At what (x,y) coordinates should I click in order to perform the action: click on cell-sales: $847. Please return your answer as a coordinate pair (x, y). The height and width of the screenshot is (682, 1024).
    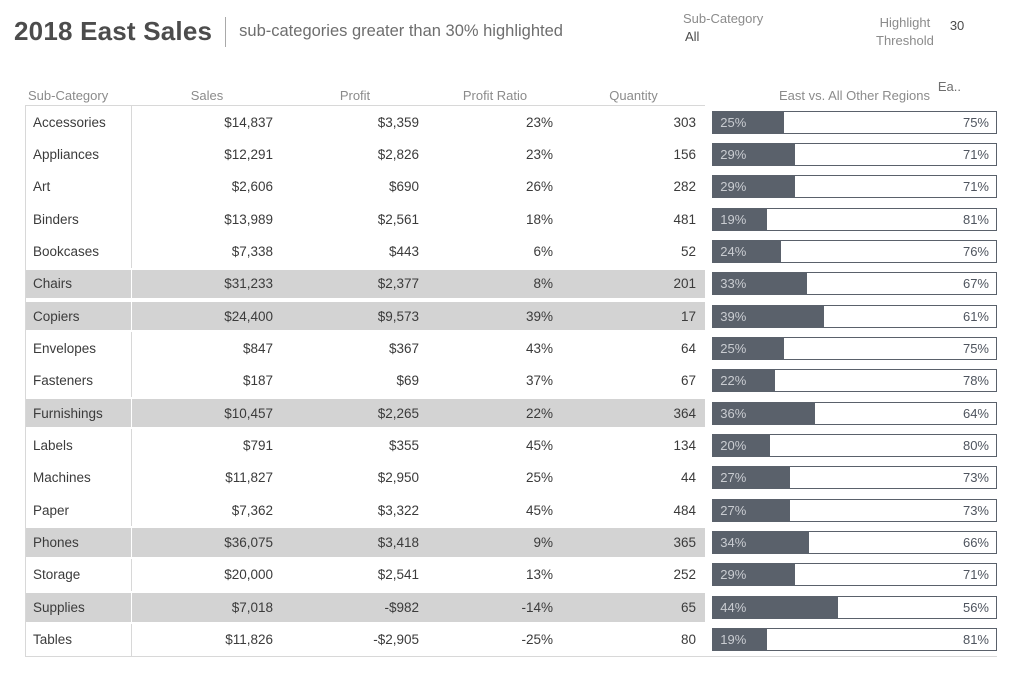
    Looking at the image, I should click on (257, 349).